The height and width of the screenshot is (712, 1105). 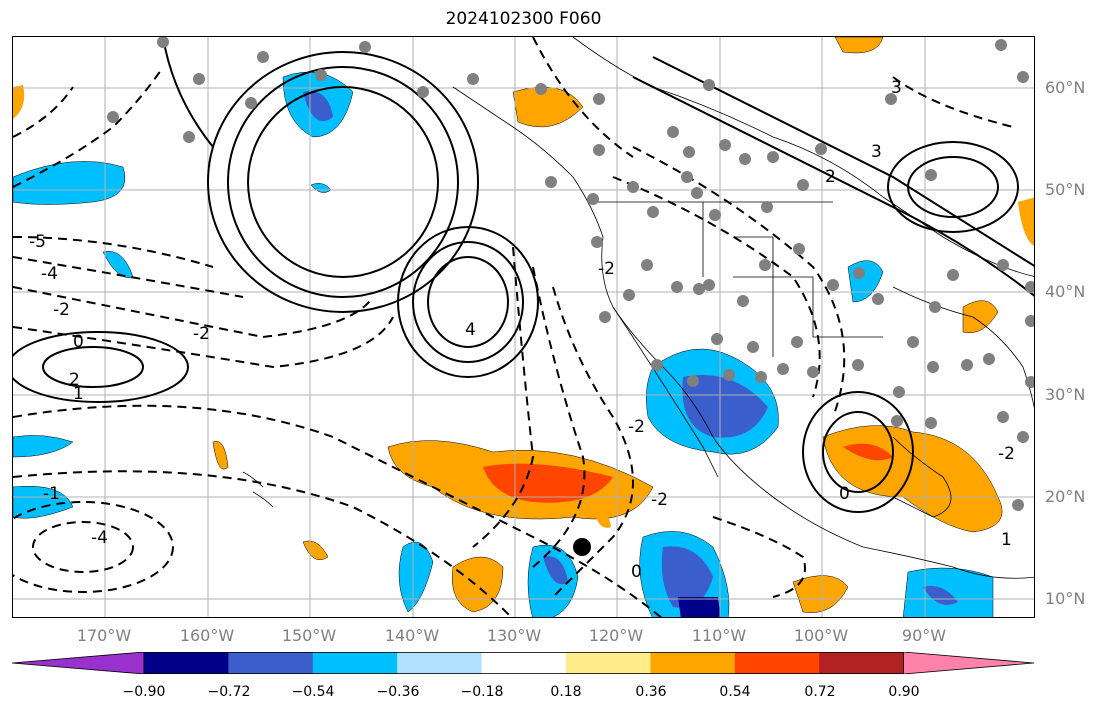 I want to click on map-title: 2024102300 F060, so click(x=523, y=19).